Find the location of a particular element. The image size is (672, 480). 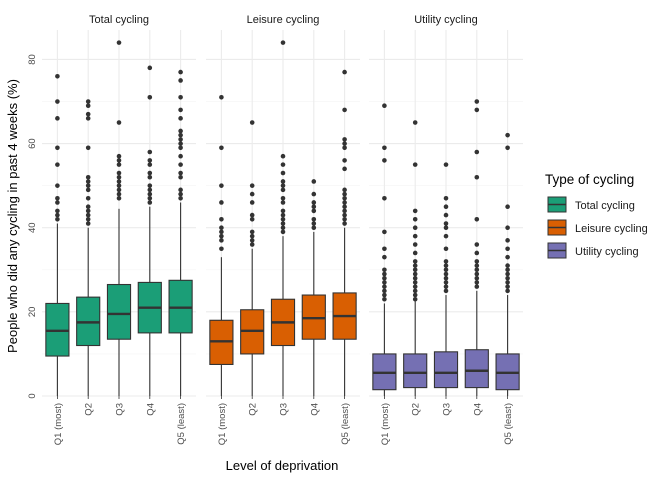

box-1: Q1 (most) is located at coordinates (57, 259).